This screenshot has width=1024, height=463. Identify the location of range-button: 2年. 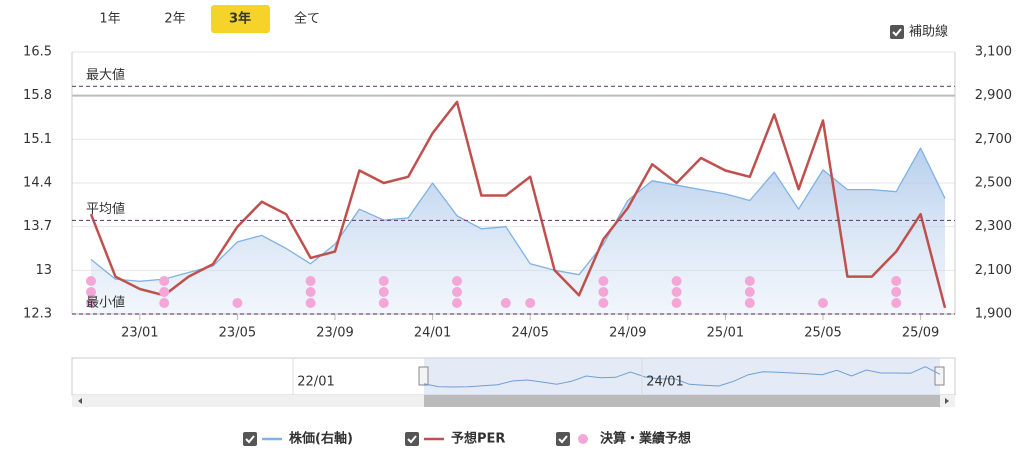
(174, 19).